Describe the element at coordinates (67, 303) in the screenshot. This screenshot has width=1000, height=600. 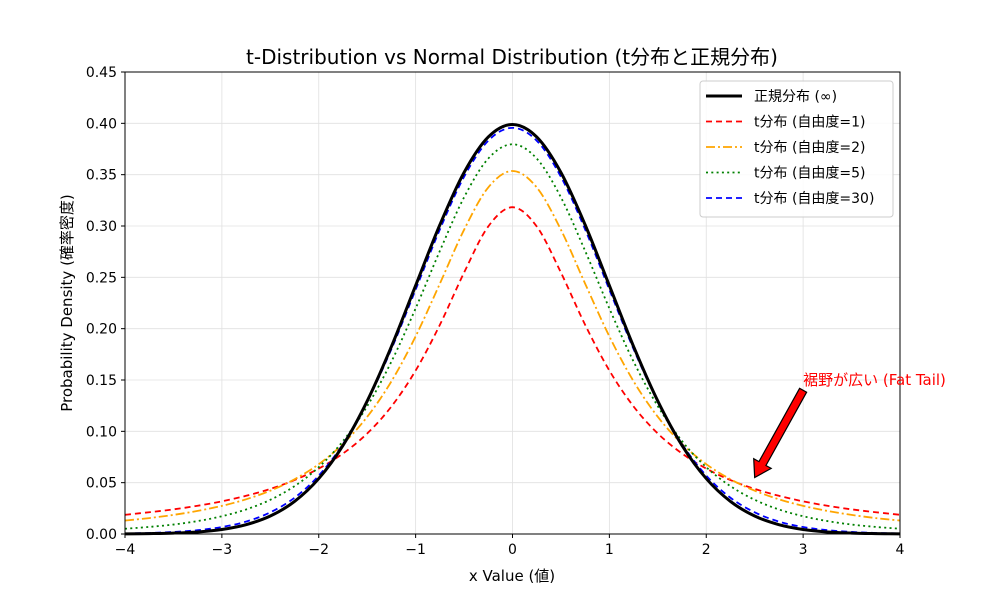
I see `y-axis-label: Probability Density (確率密度)` at that location.